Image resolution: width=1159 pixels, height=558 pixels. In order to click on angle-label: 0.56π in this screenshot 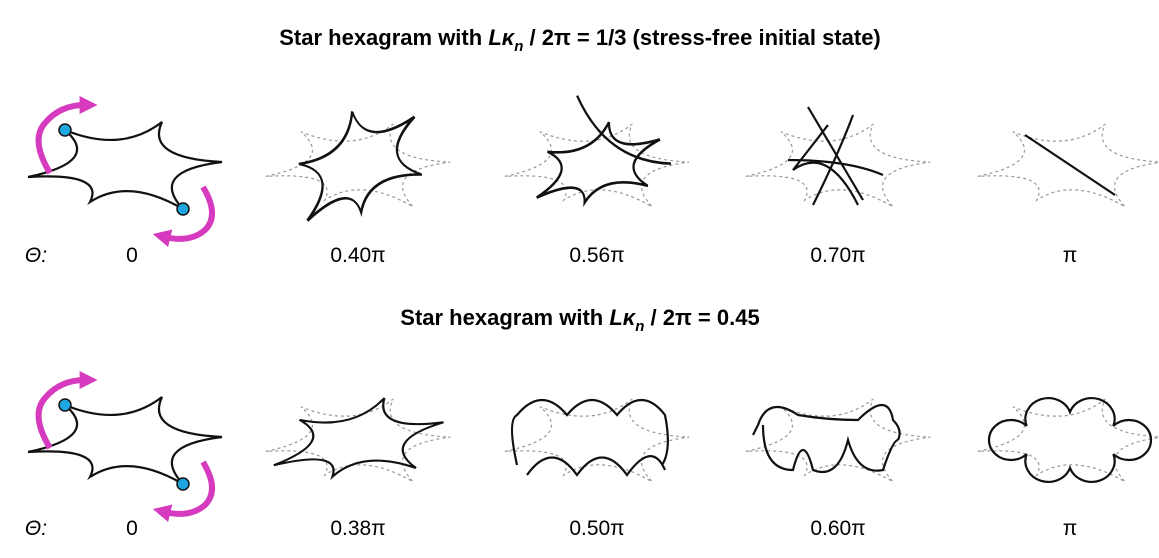, I will do `click(596, 255)`.